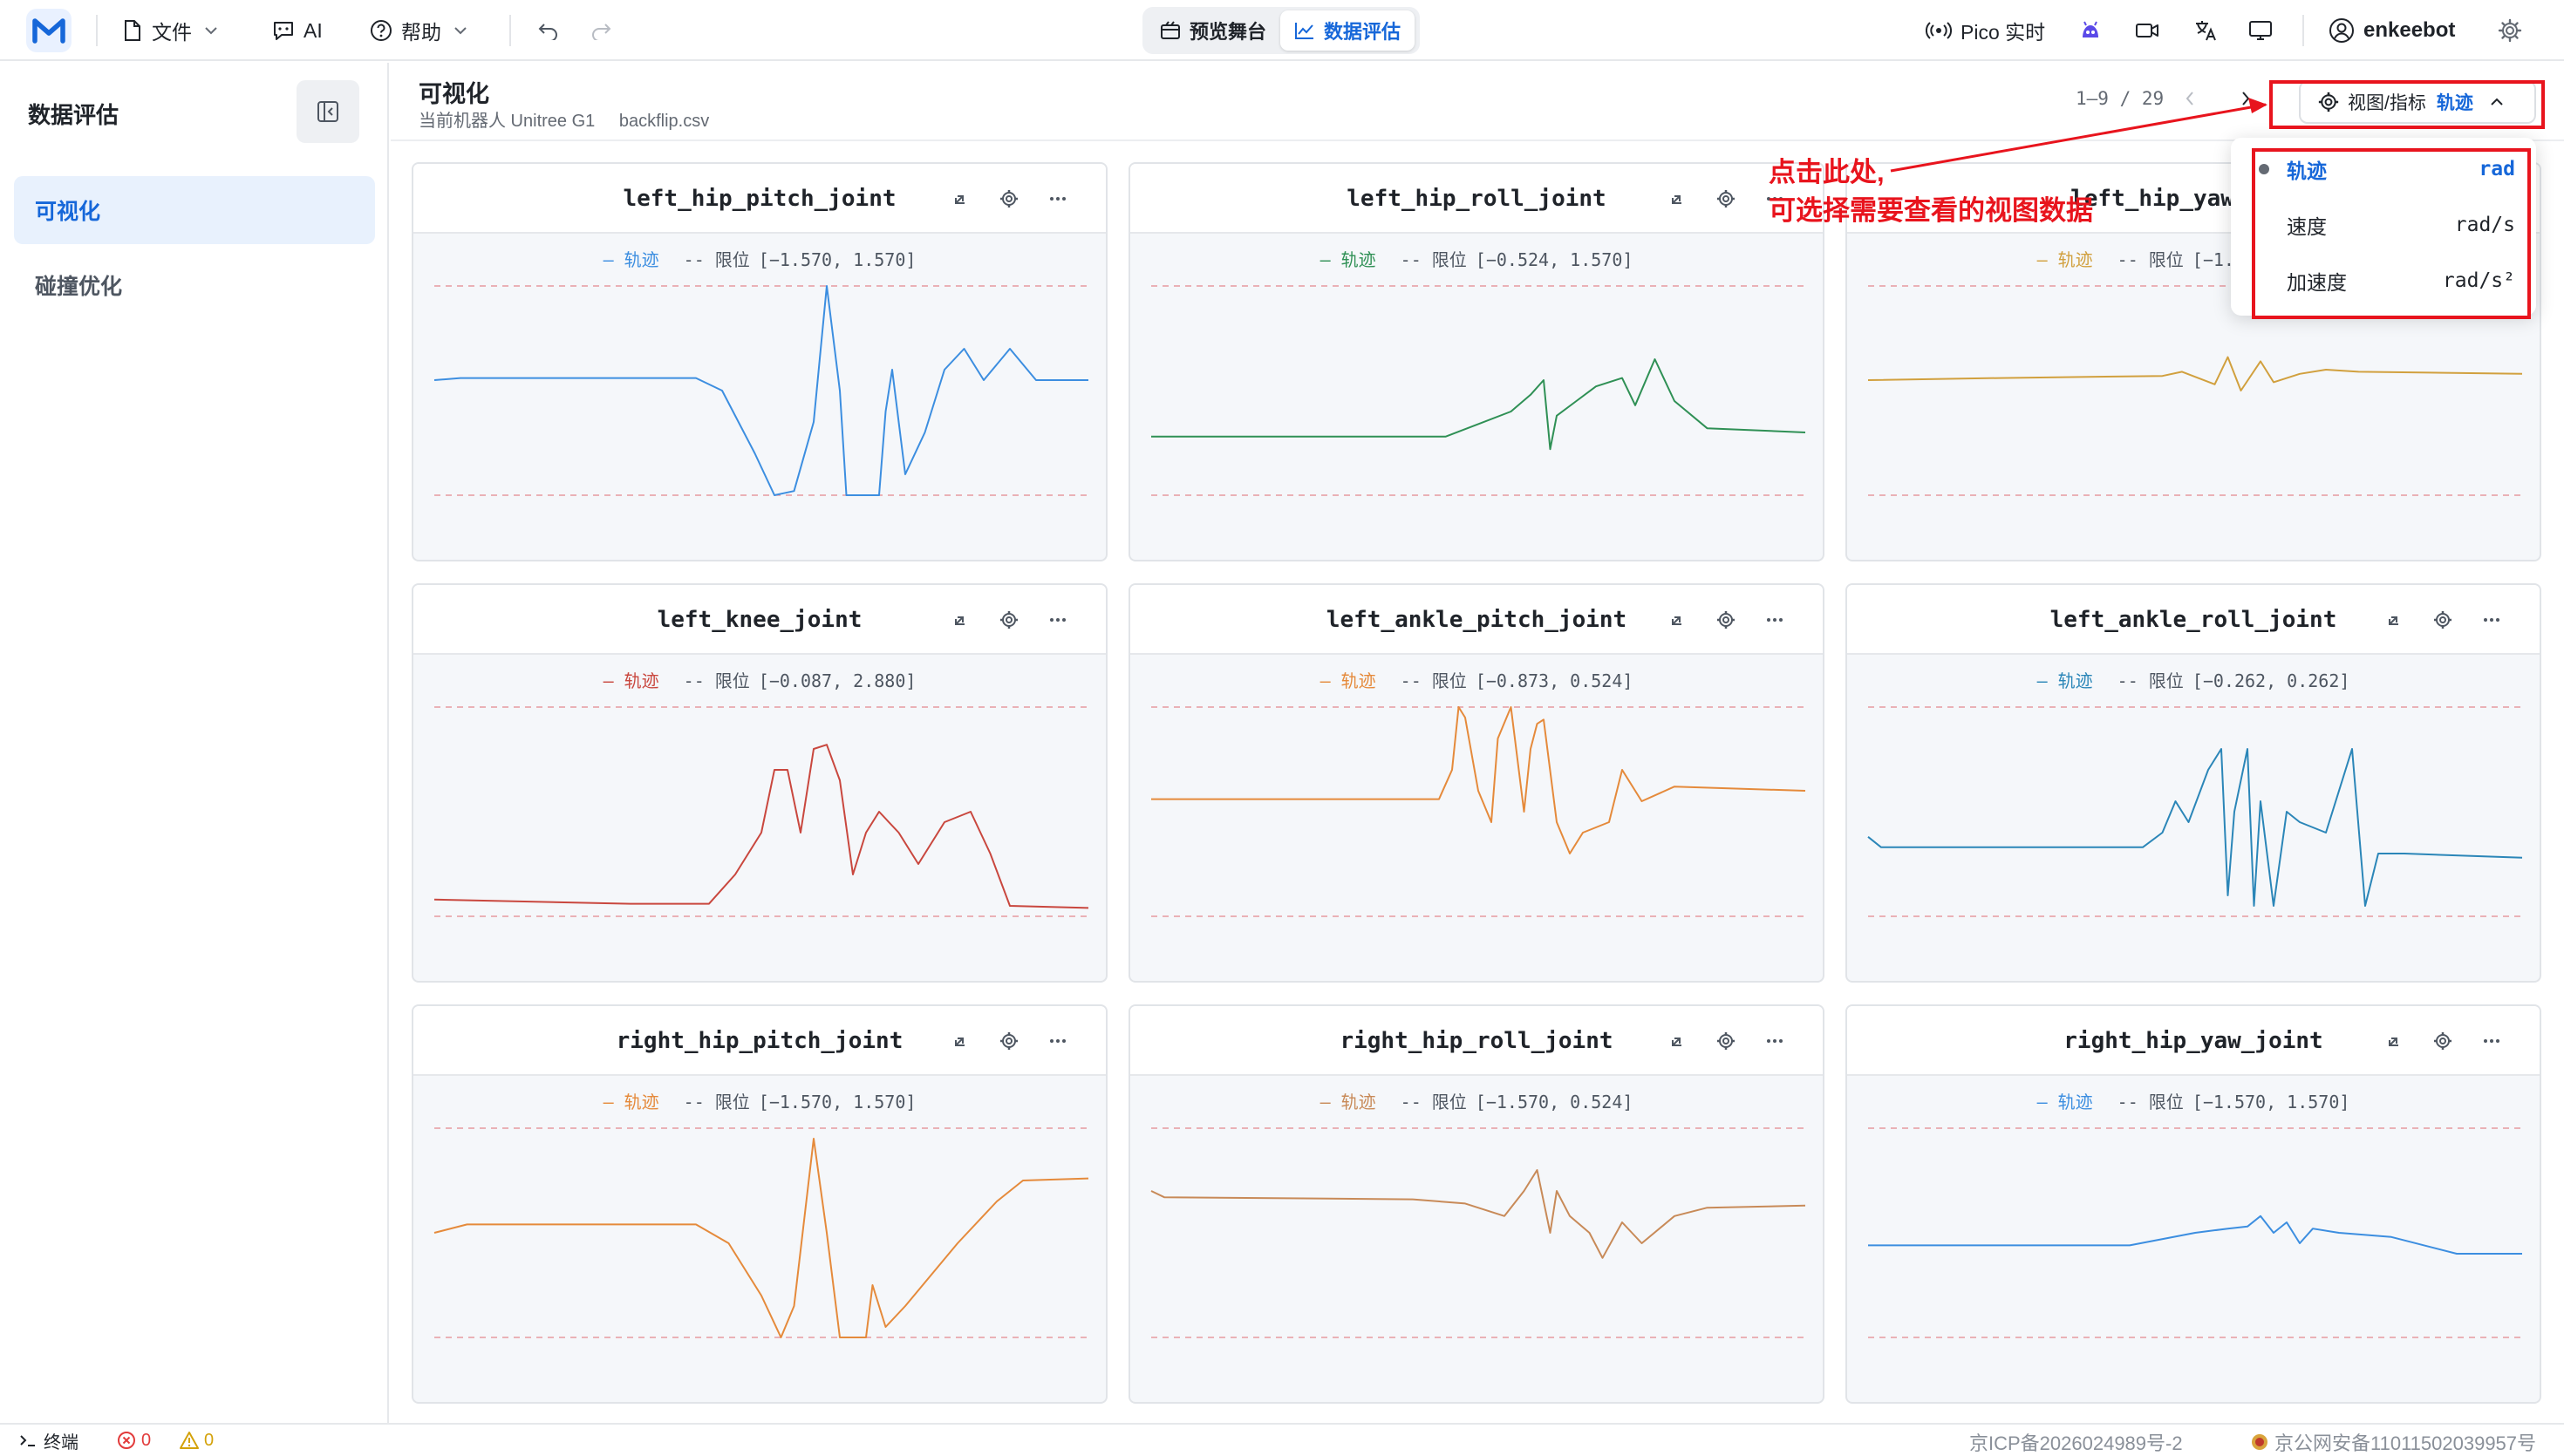  I want to click on redo-button, so click(601, 30).